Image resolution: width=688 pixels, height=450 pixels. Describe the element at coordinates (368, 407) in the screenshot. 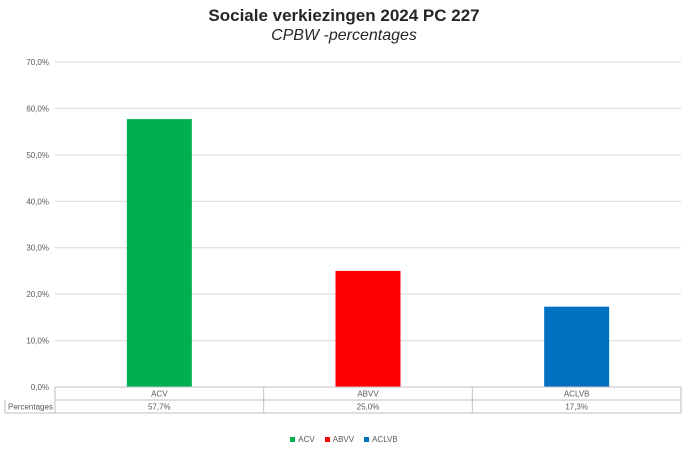

I see `table-value: 25,0%` at that location.